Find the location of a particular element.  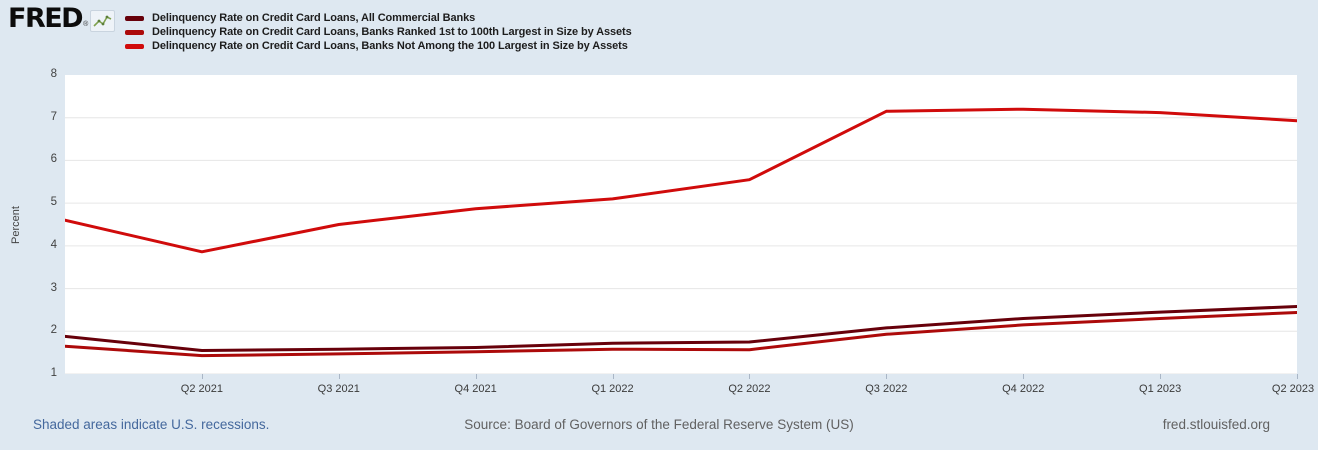

x-tick-label: Q4 2021 is located at coordinates (475, 389).